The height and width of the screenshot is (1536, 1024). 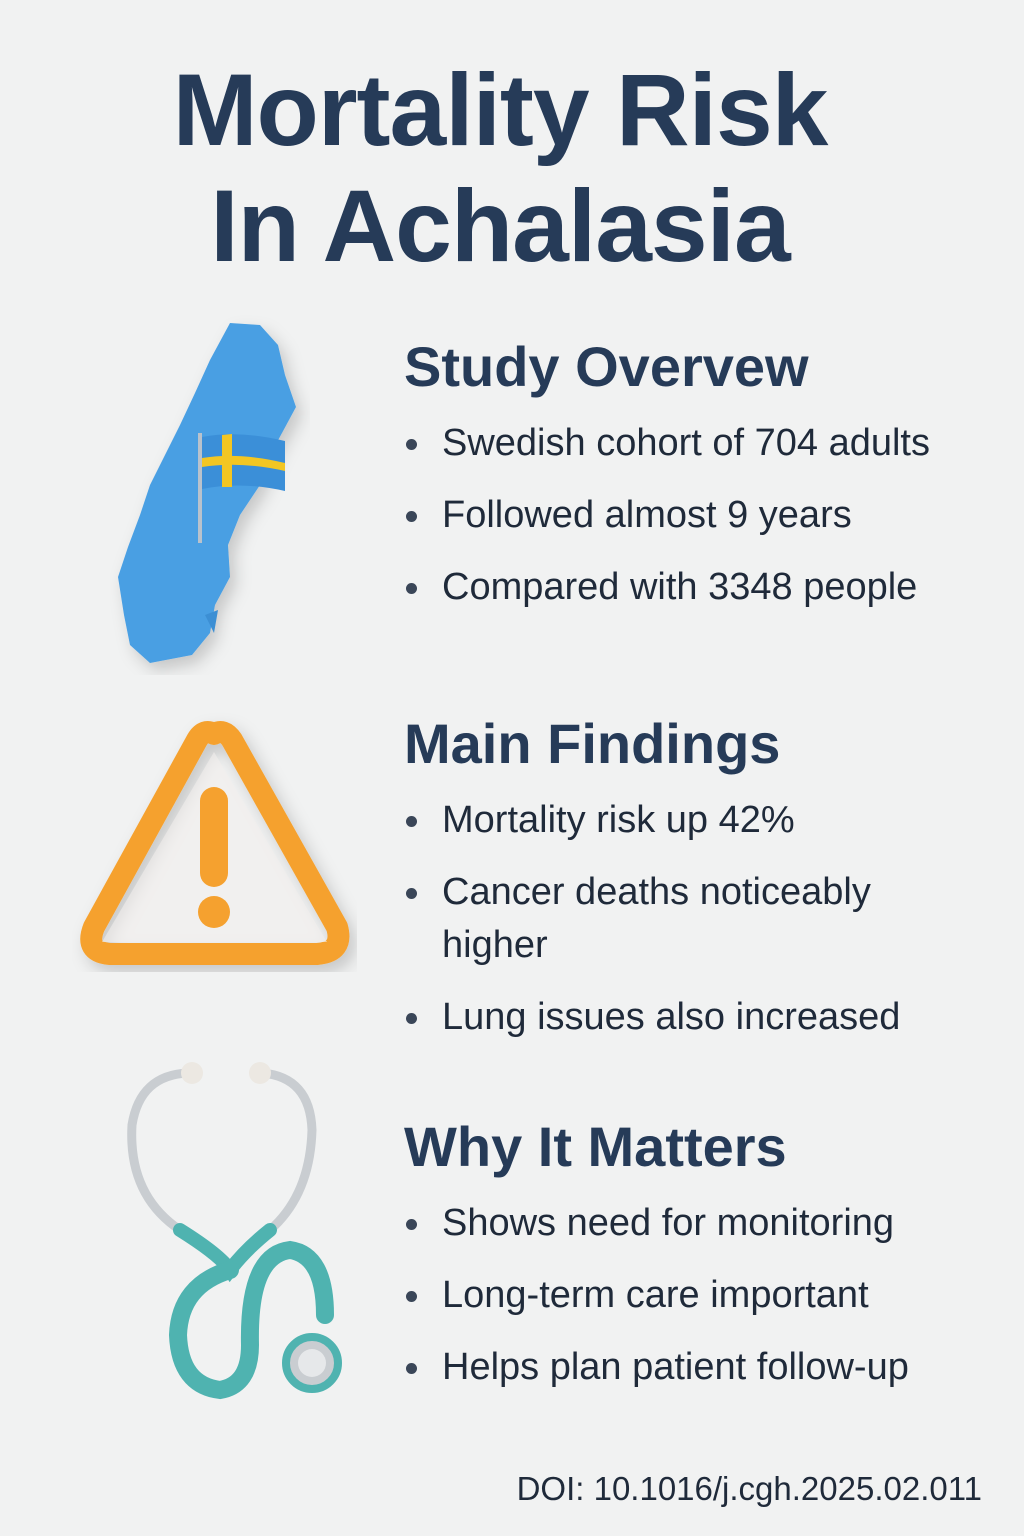 I want to click on list-item: Lung issues also increased, so click(x=709, y=1017).